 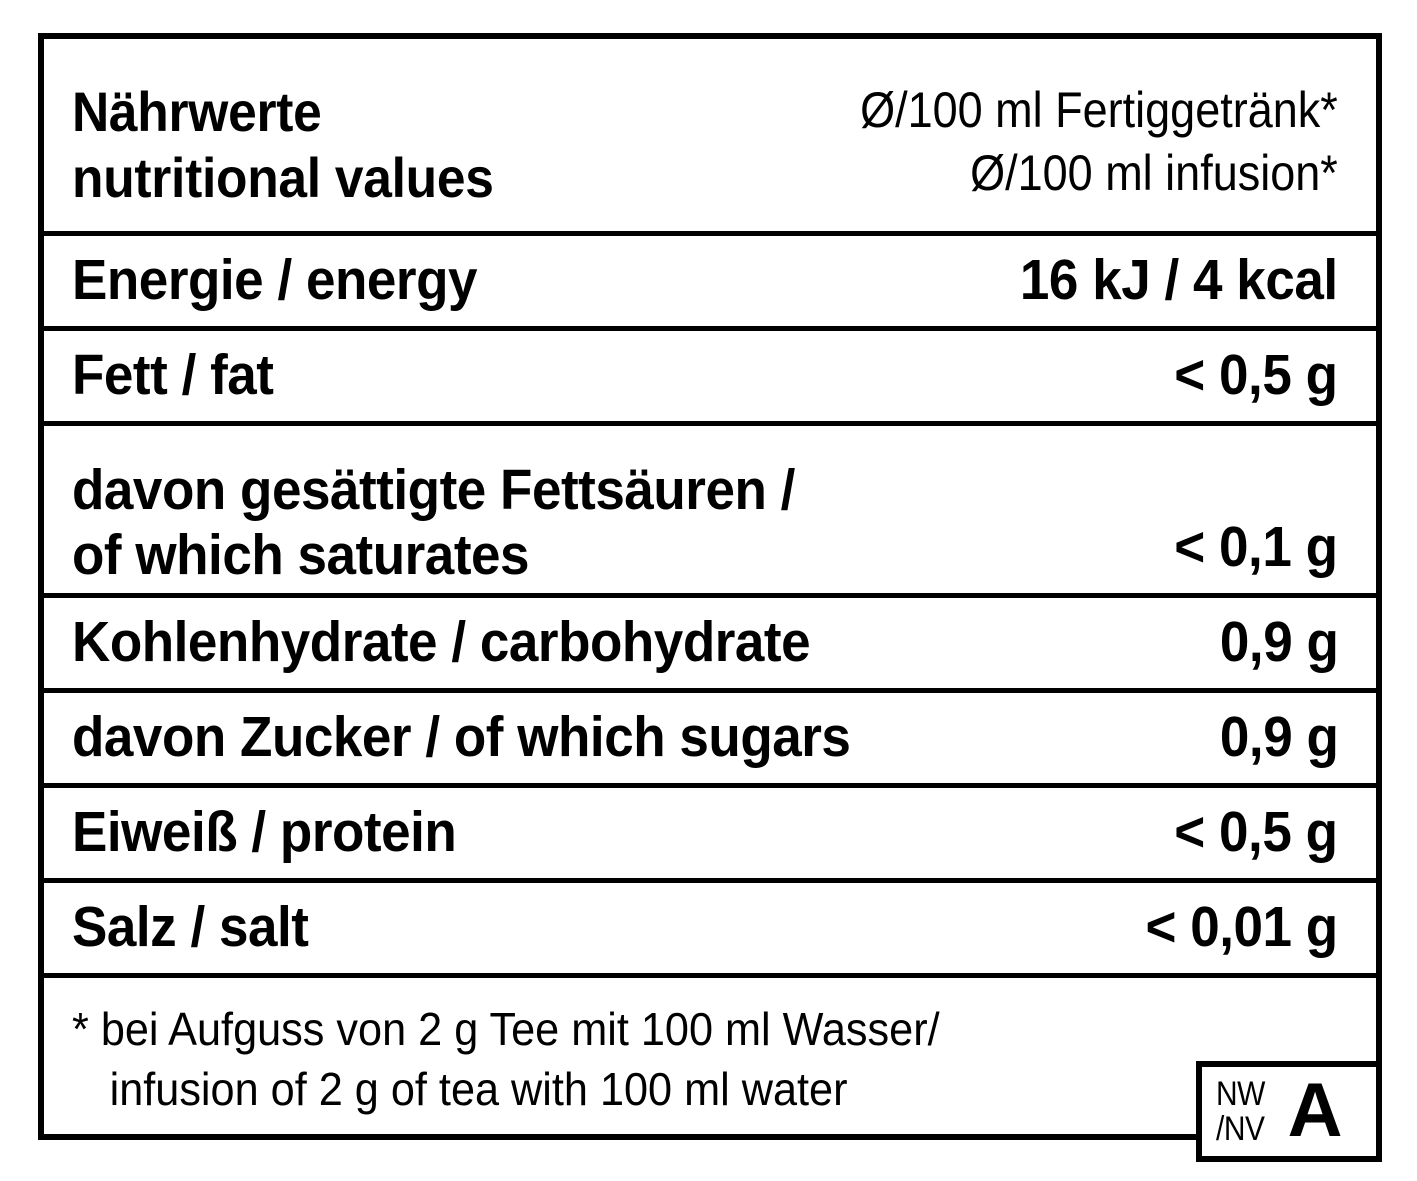 I want to click on row-value-carbohydrate: 0,9 g, so click(x=1279, y=642).